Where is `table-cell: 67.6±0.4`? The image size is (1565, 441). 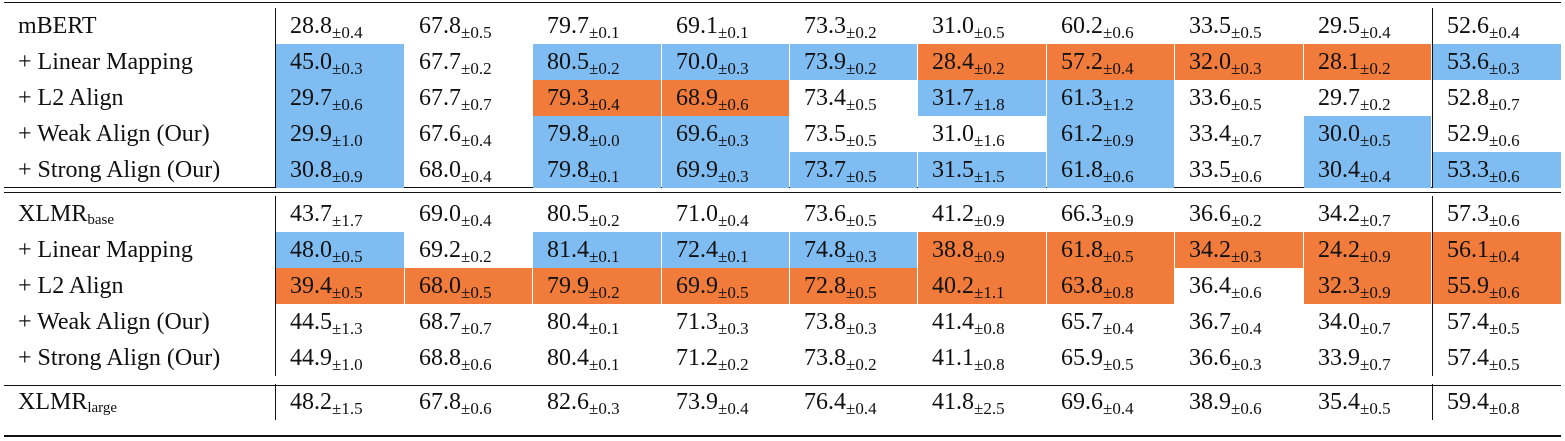
table-cell: 67.6±0.4 is located at coordinates (468, 134).